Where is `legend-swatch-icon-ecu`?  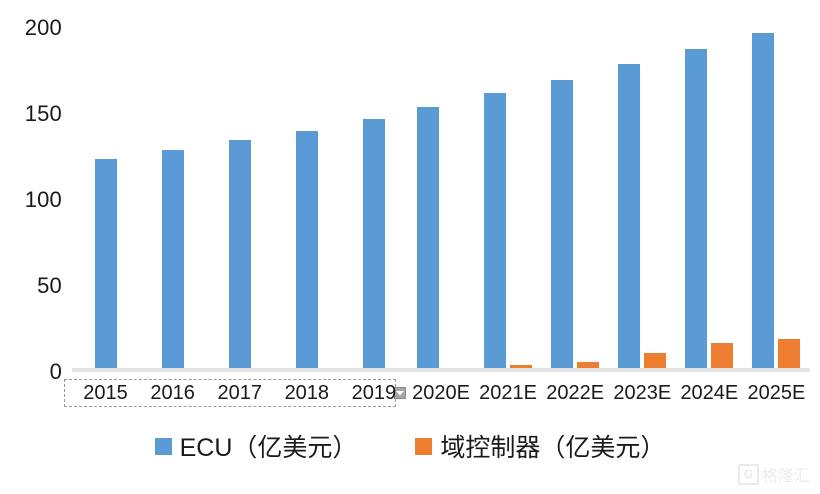
legend-swatch-icon-ecu is located at coordinates (163, 446).